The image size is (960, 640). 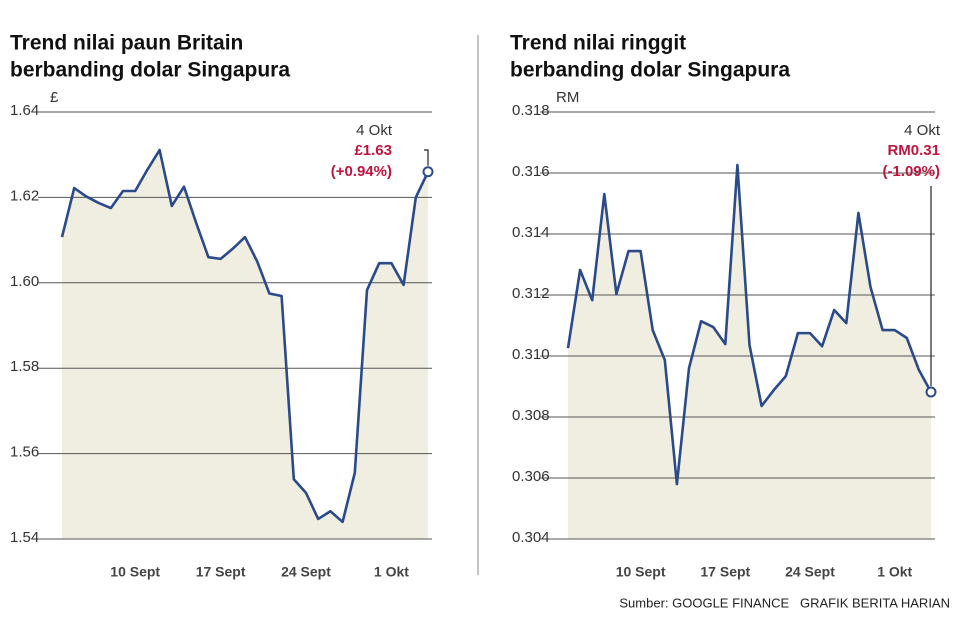 What do you see at coordinates (911, 171) in the screenshot?
I see `annotation-change: (-1.09%)` at bounding box center [911, 171].